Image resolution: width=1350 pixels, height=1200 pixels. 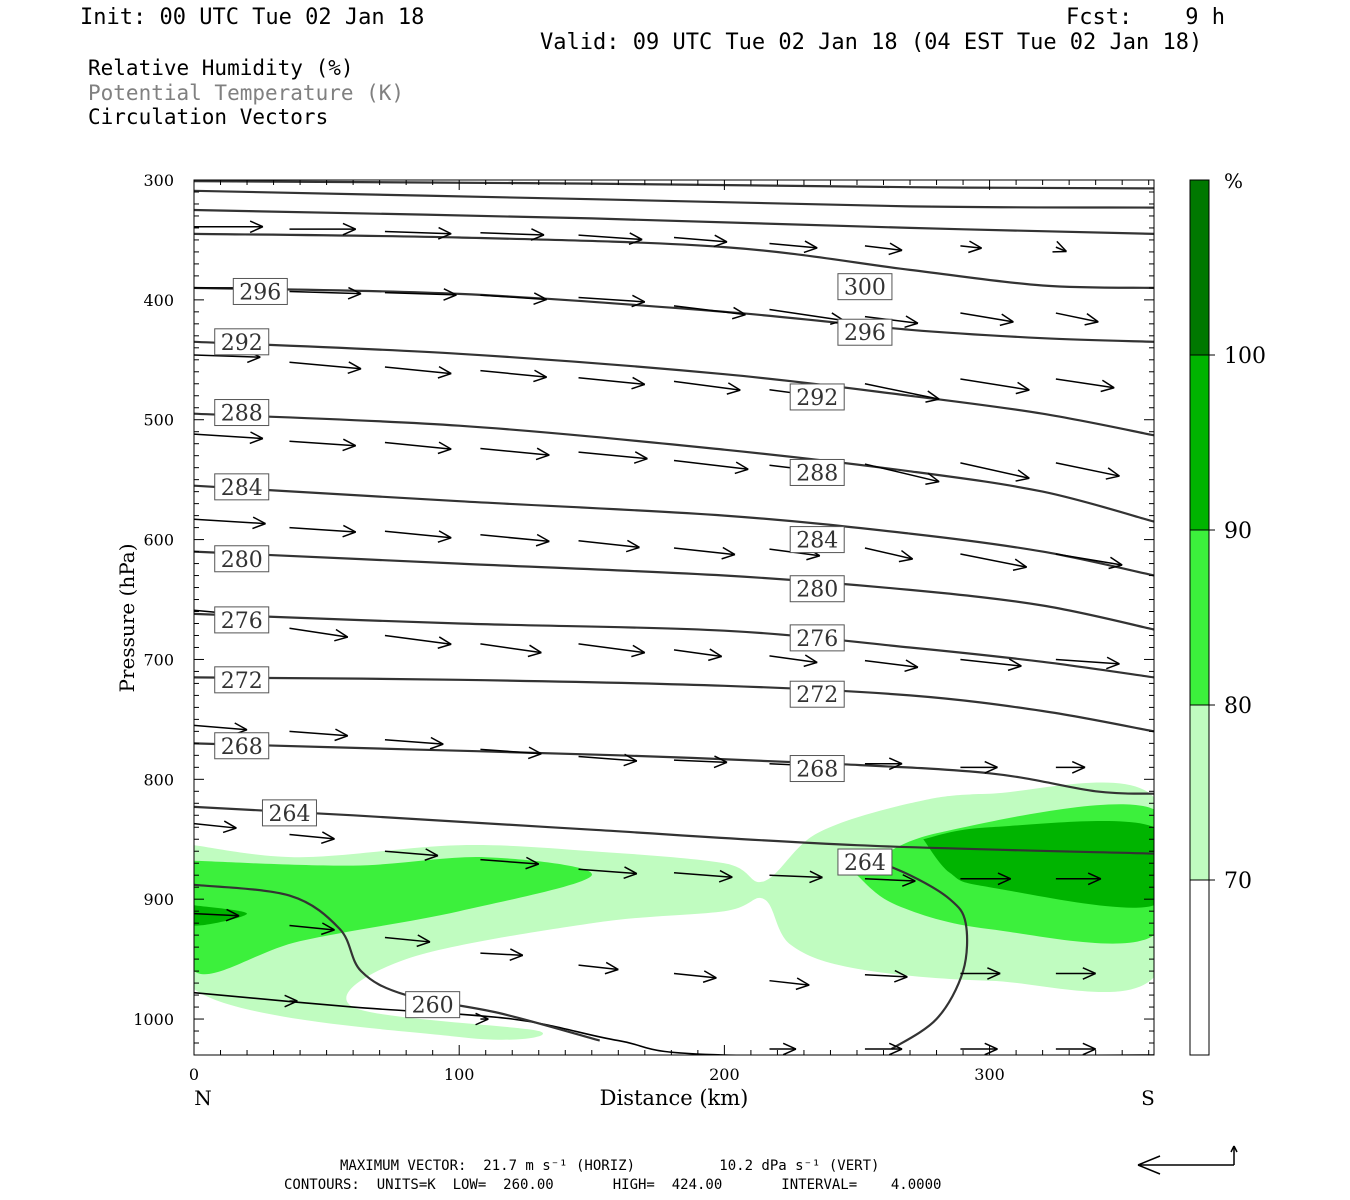 What do you see at coordinates (208, 117) in the screenshot?
I see `legend-vectors: Circulation Vectors` at bounding box center [208, 117].